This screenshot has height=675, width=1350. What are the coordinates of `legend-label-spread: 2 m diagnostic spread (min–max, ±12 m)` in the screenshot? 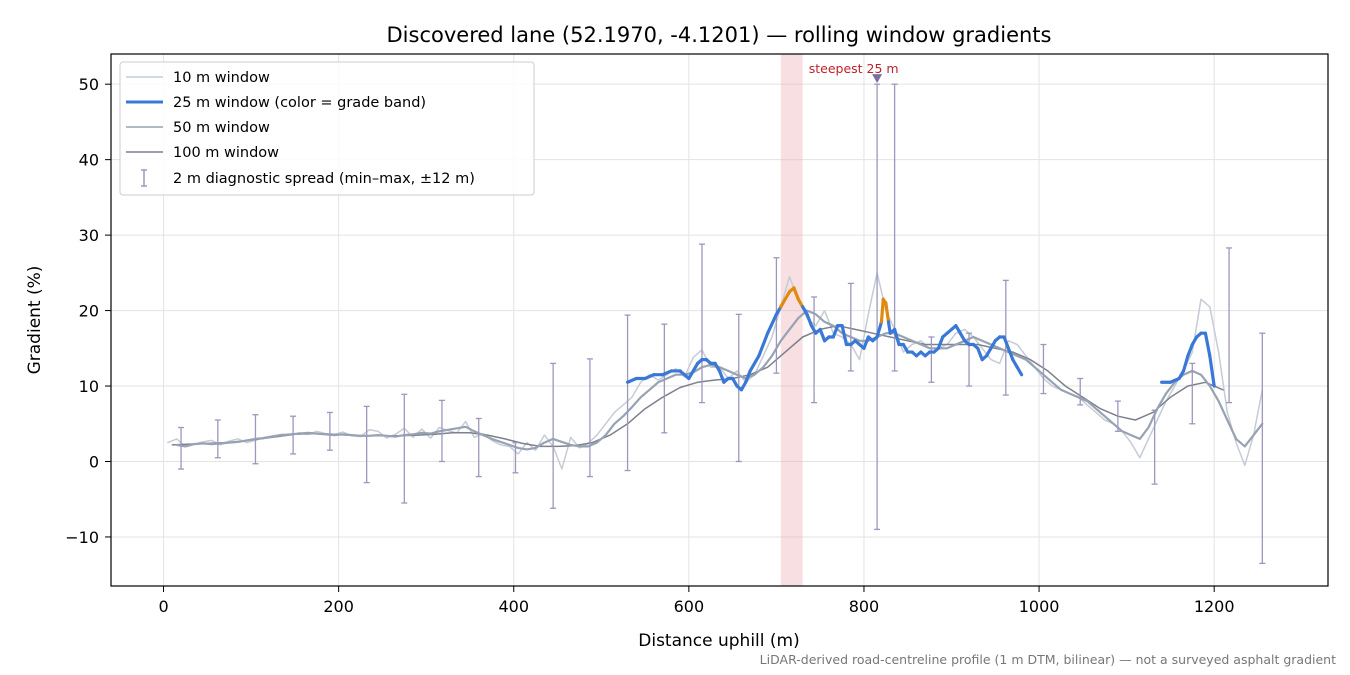 It's located at (324, 179).